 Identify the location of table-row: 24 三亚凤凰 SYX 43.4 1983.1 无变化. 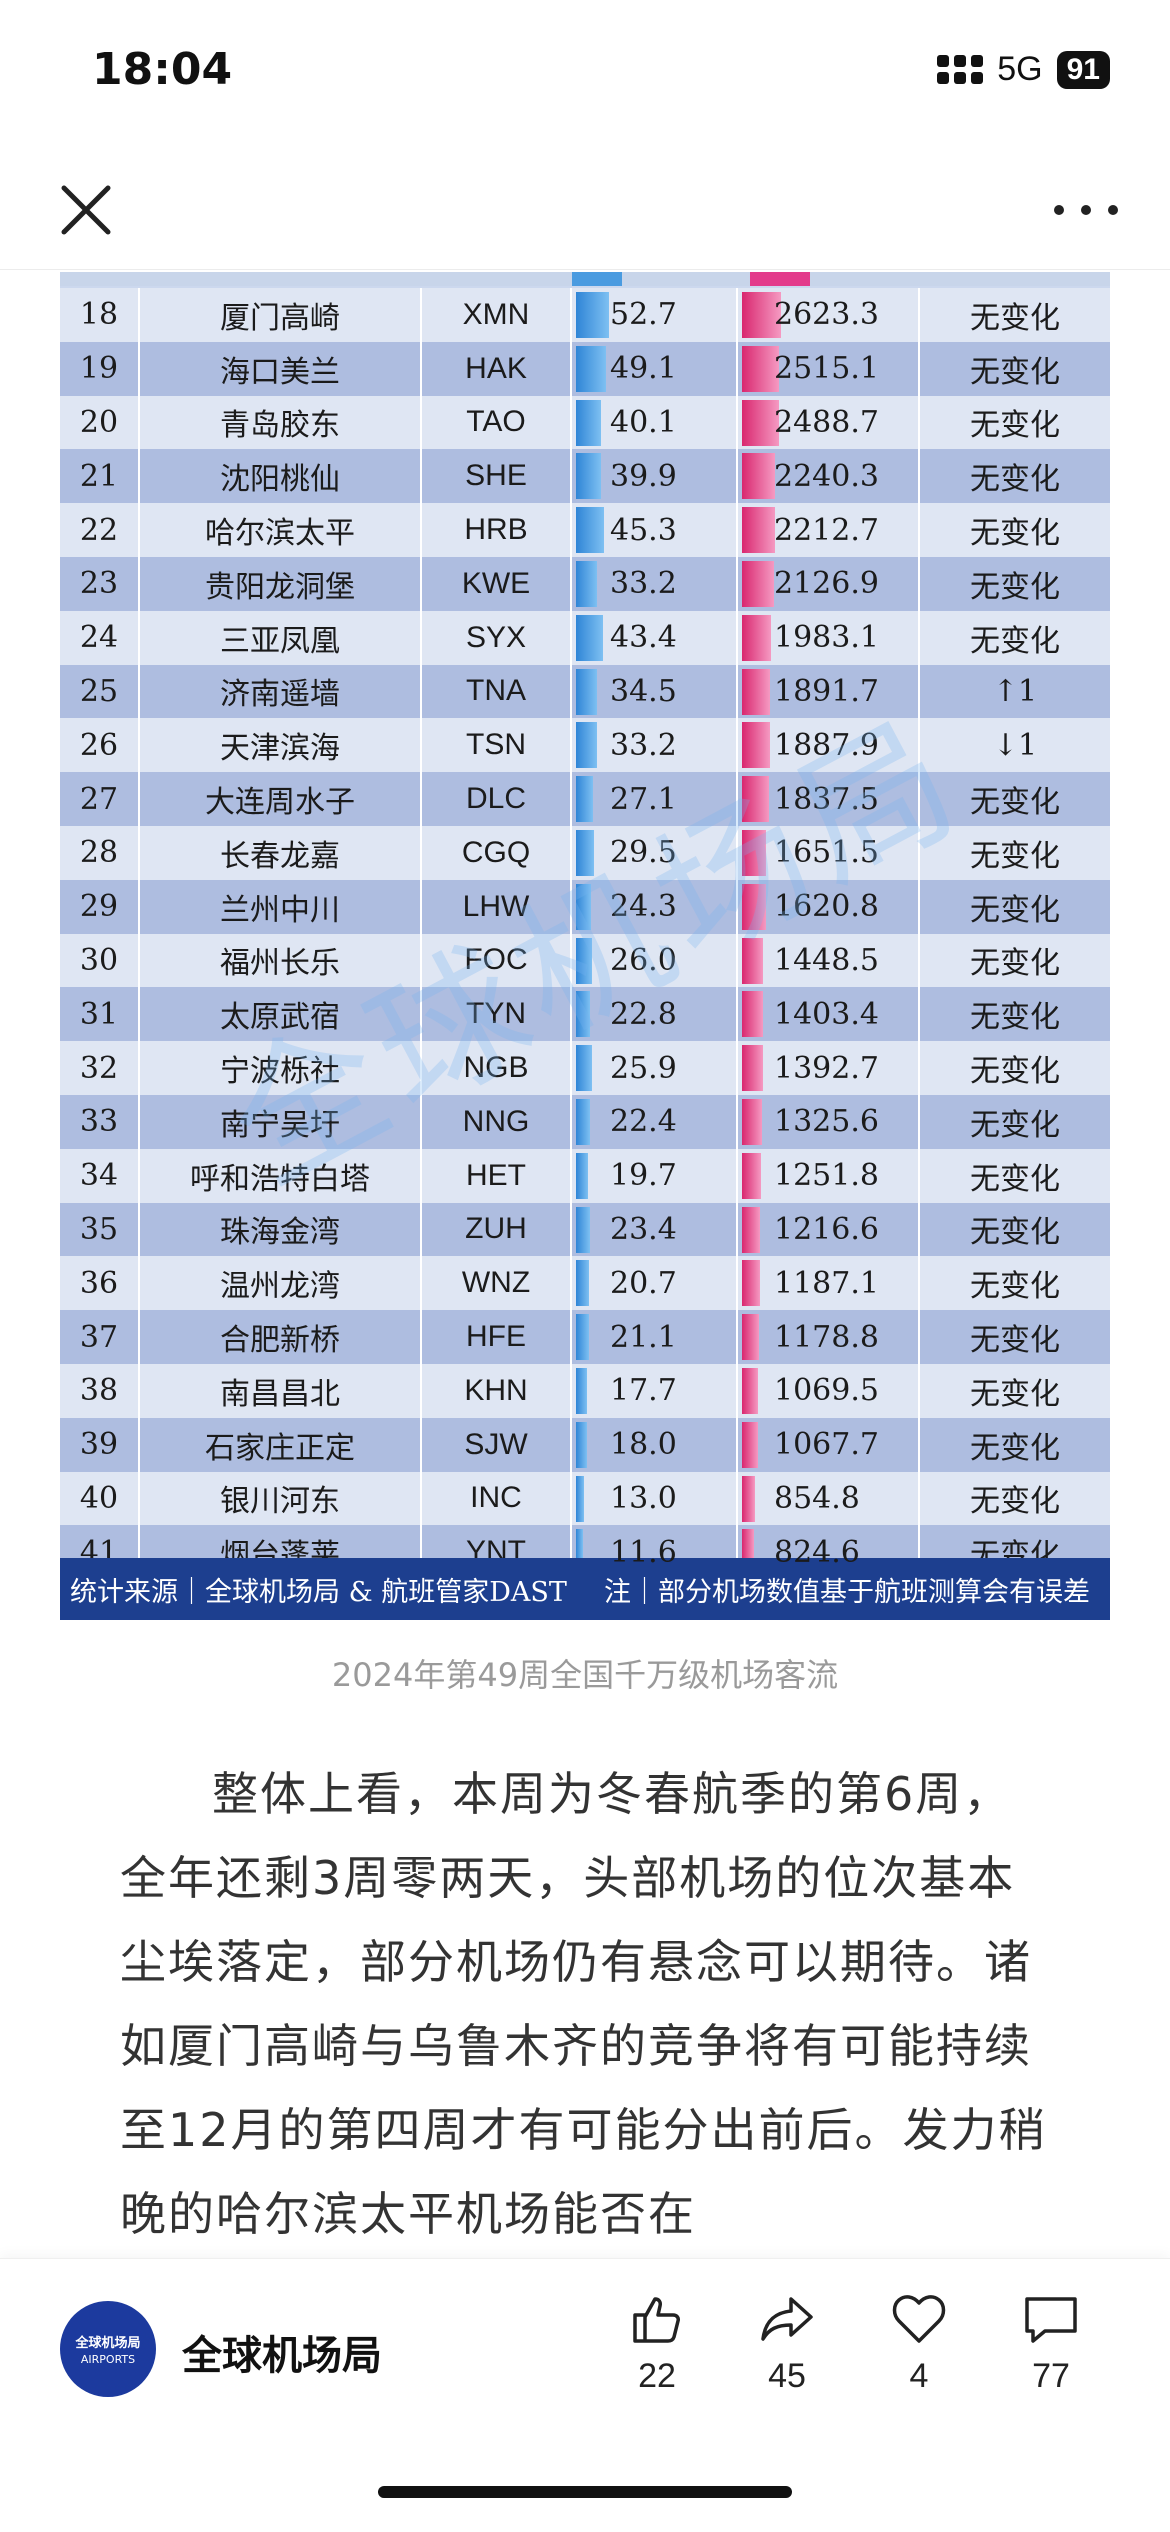
(585, 637).